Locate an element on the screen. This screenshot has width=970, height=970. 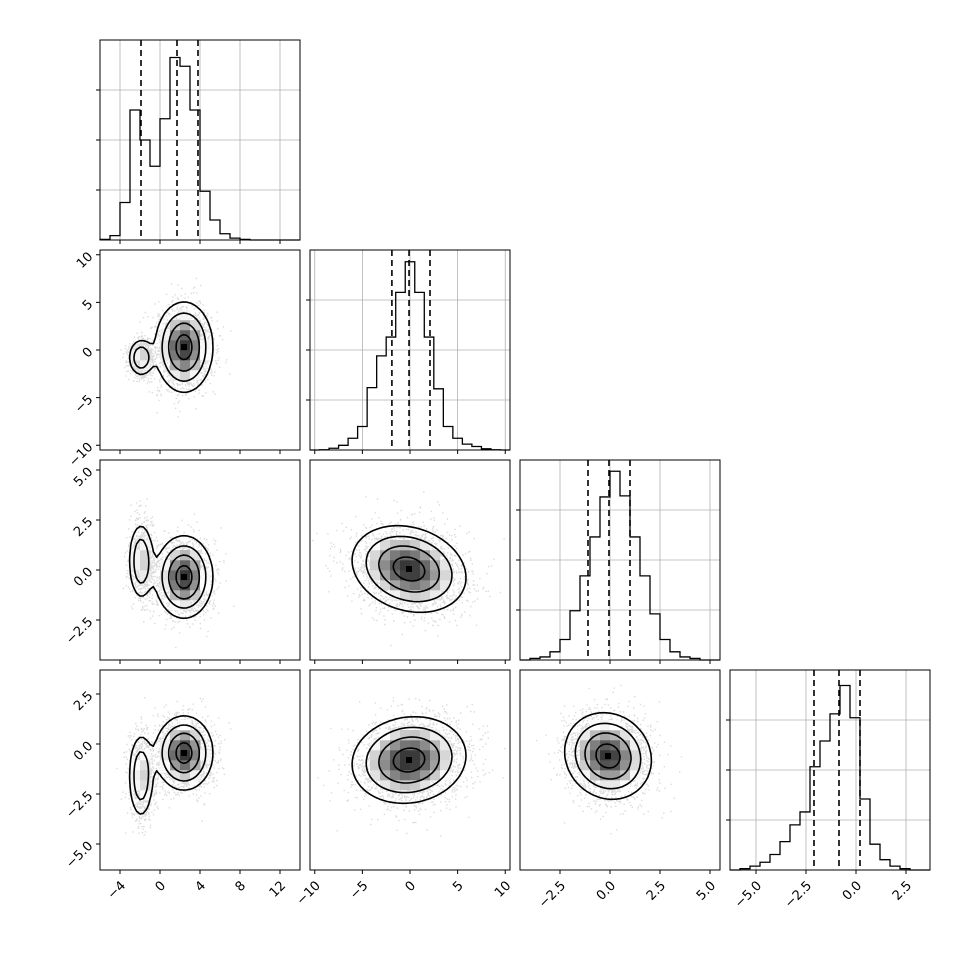
panel-frame is located at coordinates (620, 770).